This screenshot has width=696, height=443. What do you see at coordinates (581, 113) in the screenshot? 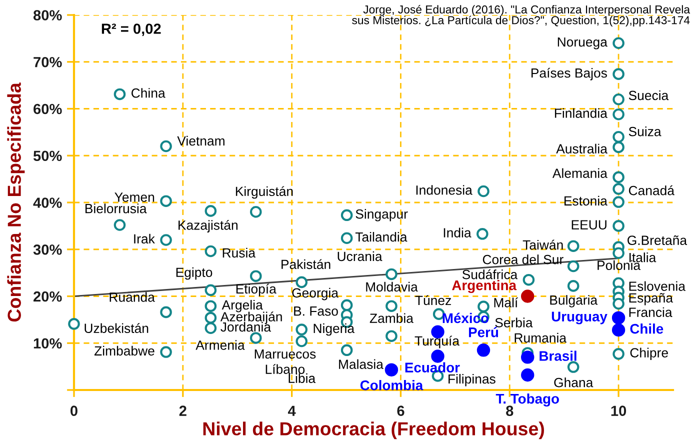
I see `annotation: Finlandia` at bounding box center [581, 113].